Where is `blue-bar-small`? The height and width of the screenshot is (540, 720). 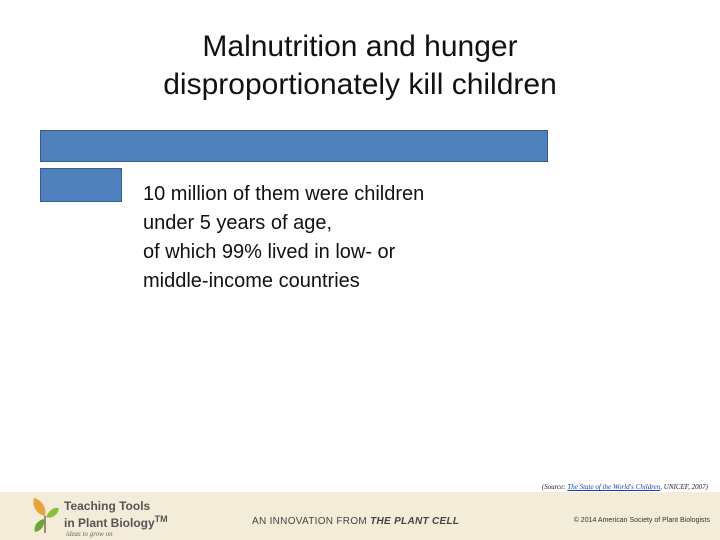
blue-bar-small is located at coordinates (81, 185).